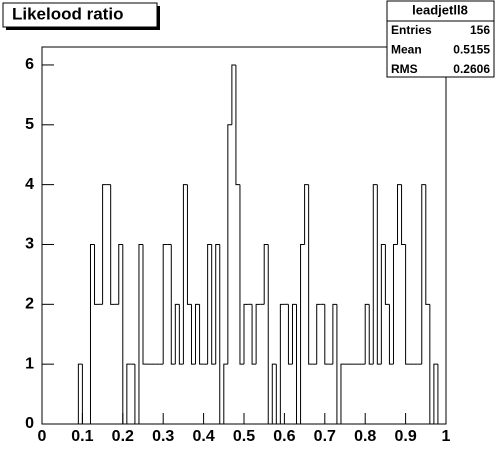 This screenshot has height=472, width=496. What do you see at coordinates (29, 363) in the screenshot?
I see `y-tick-label: 1` at bounding box center [29, 363].